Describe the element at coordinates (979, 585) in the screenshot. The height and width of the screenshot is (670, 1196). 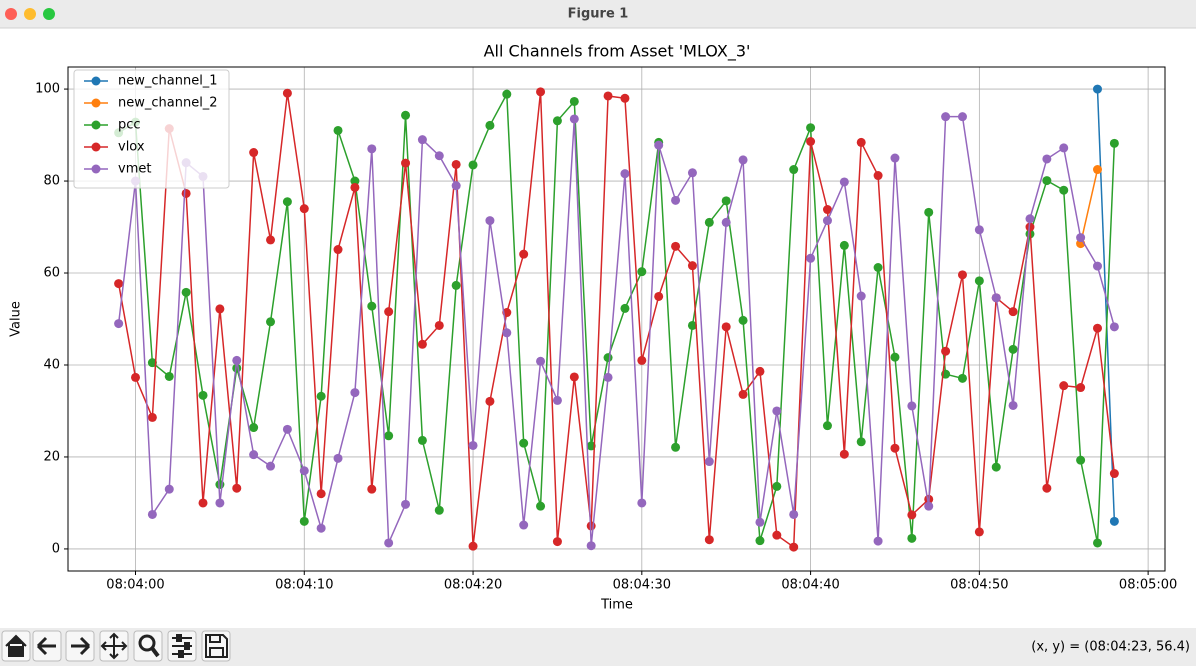
I see `x-tick-label: 08:04:50` at that location.